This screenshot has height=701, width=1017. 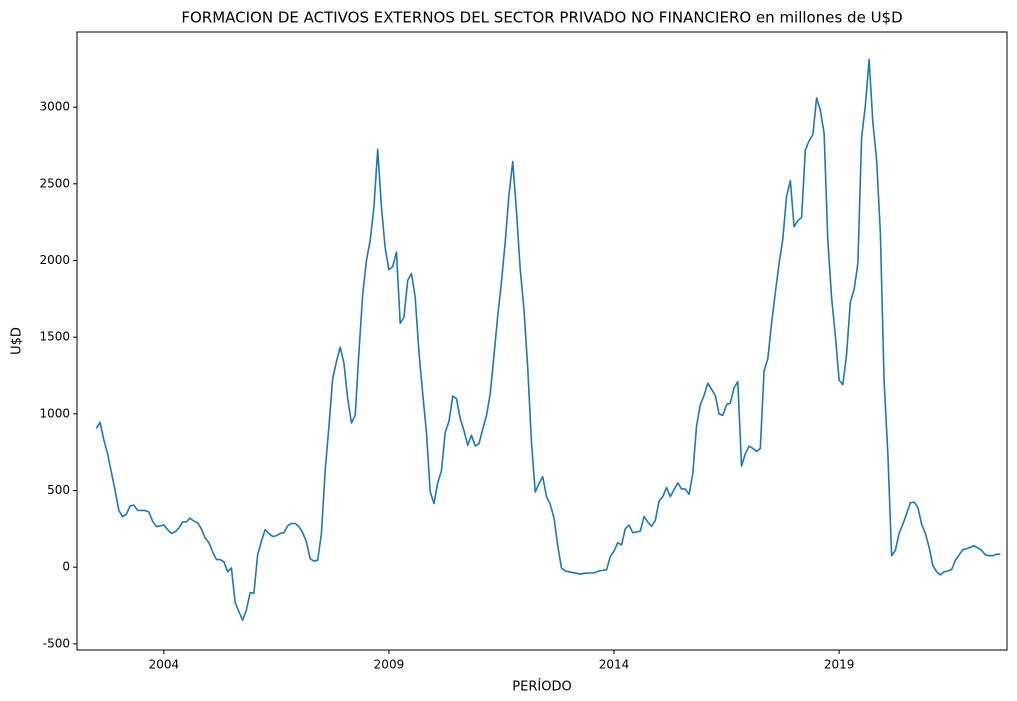 I want to click on x-tick-label: 2004, so click(x=164, y=665).